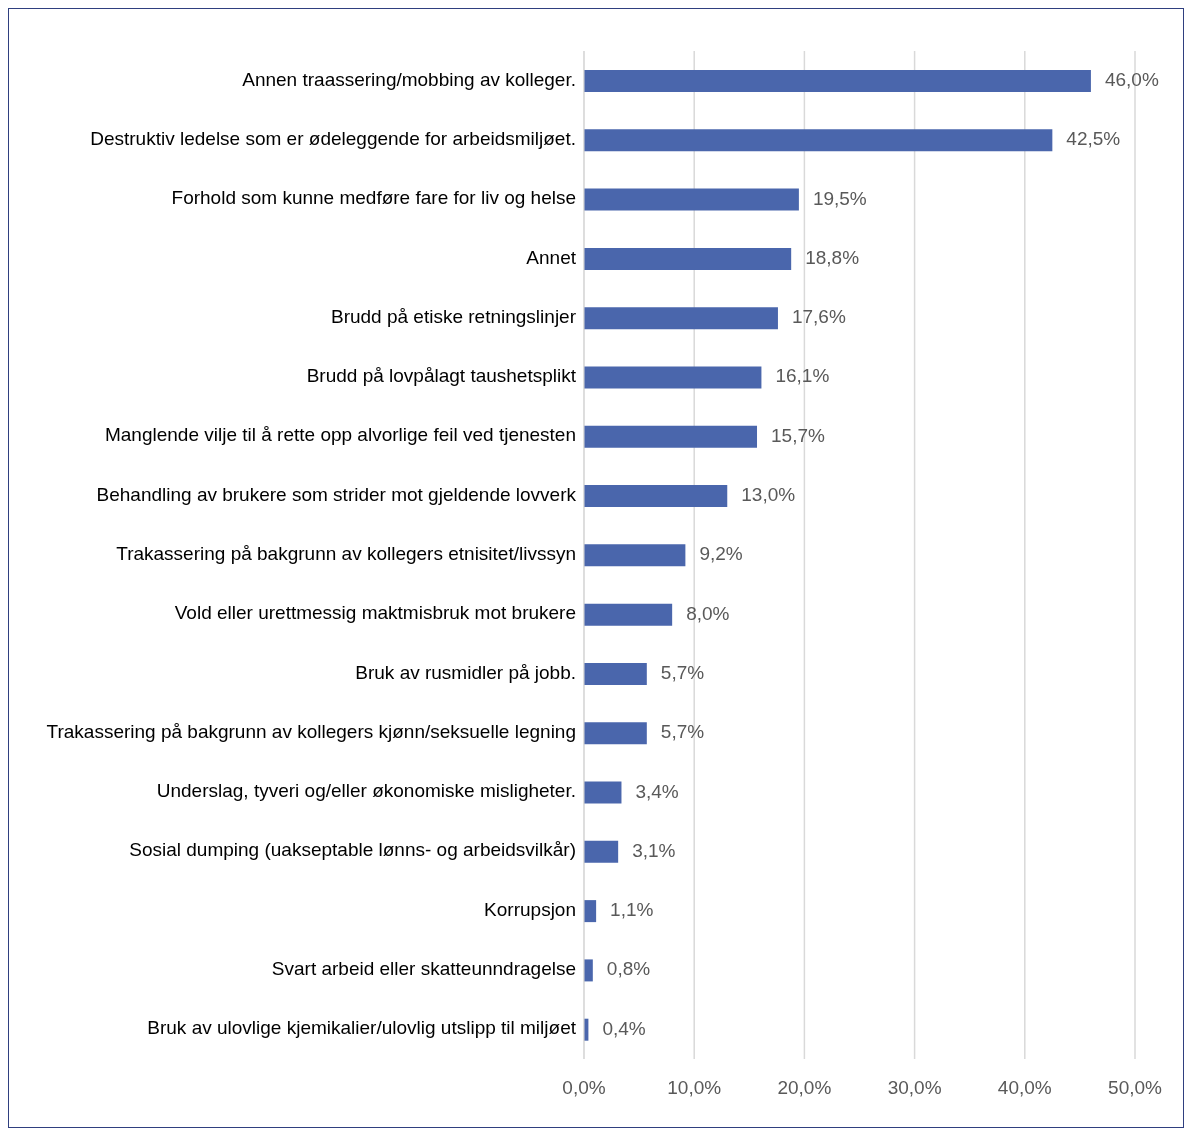 The width and height of the screenshot is (1192, 1131). What do you see at coordinates (1024, 1088) in the screenshot?
I see `x-tick-label: 40,0%` at bounding box center [1024, 1088].